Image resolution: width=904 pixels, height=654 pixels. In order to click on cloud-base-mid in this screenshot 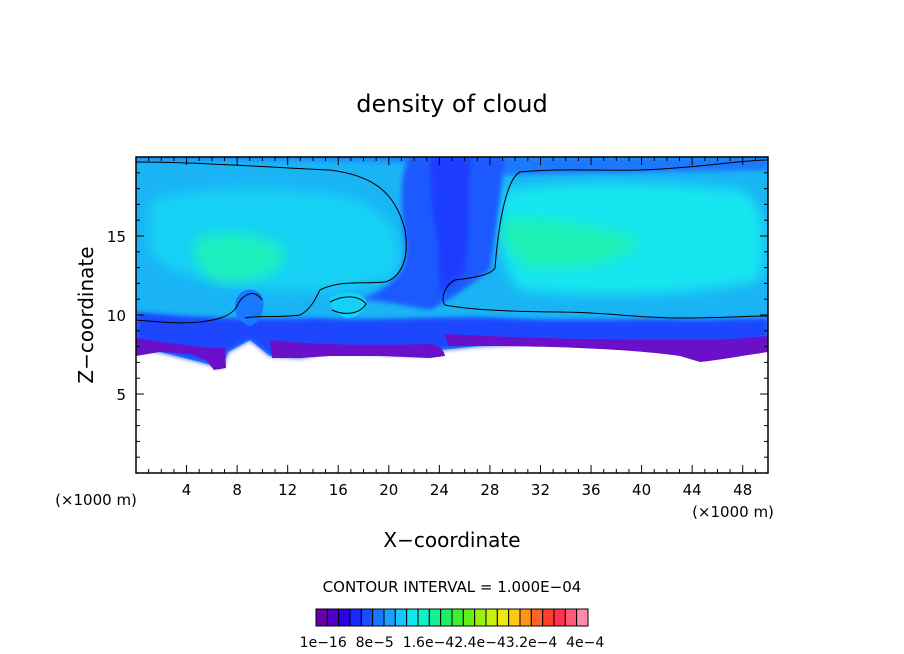, I will do `click(357, 349)`.